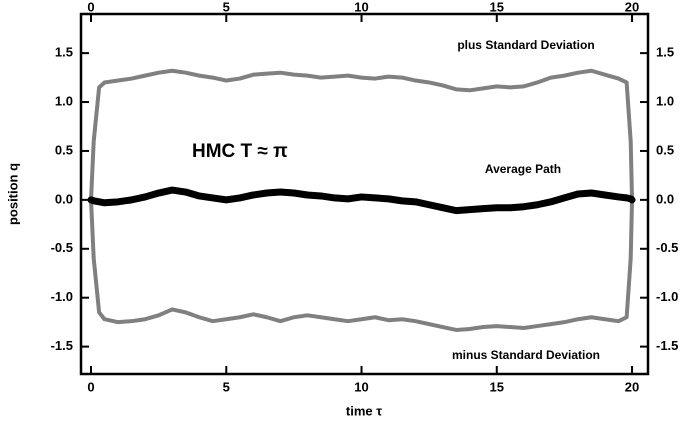 This screenshot has height=426, width=690. What do you see at coordinates (523, 169) in the screenshot?
I see `annotation: Average Path` at bounding box center [523, 169].